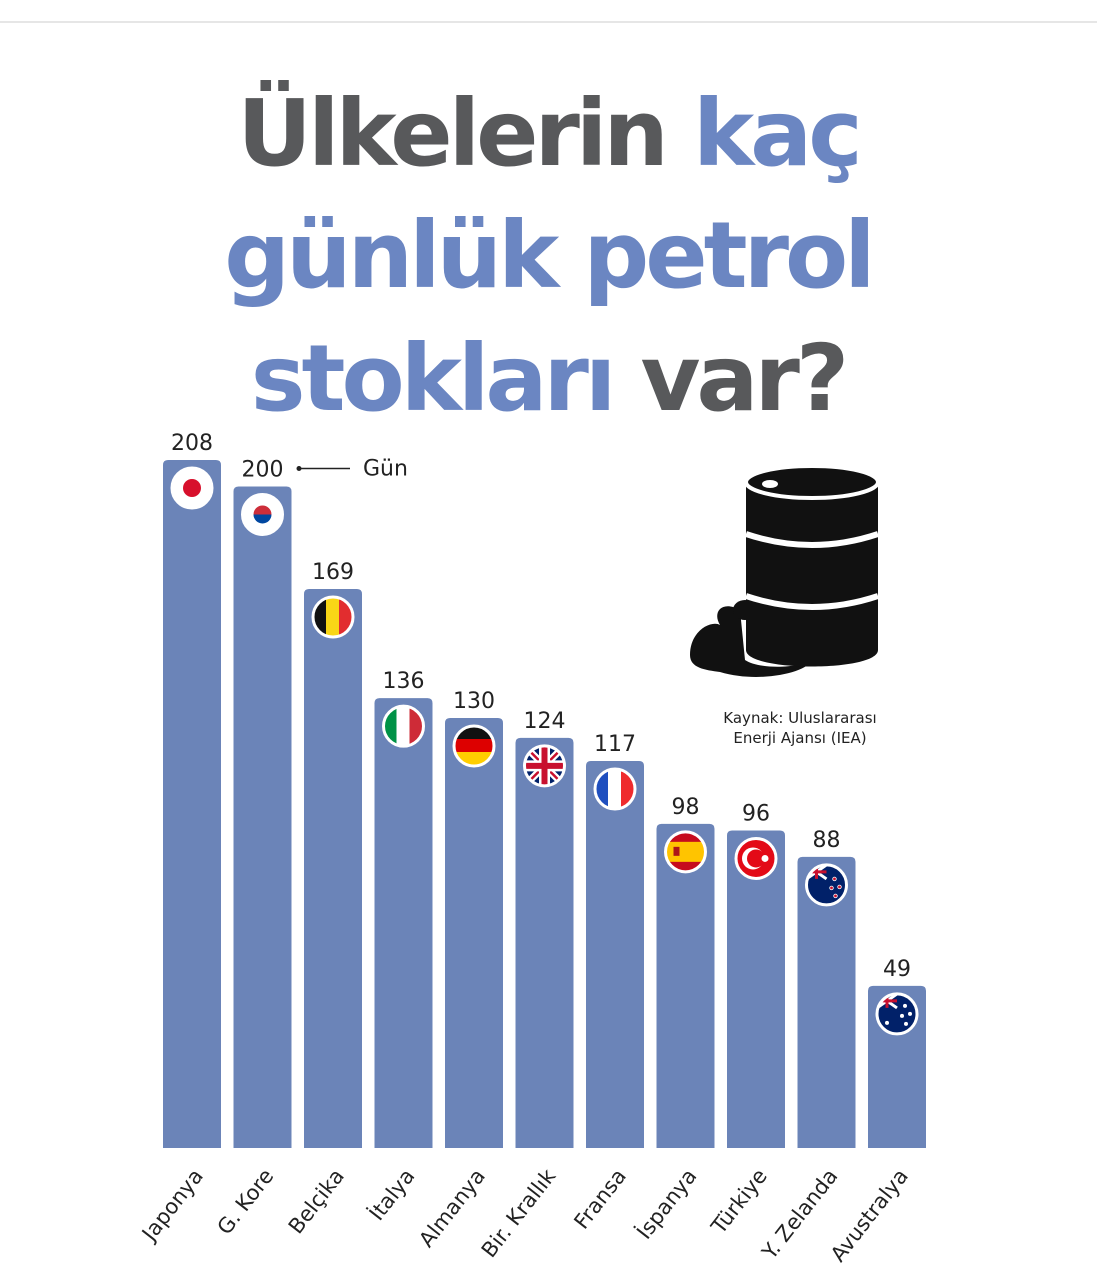  I want to click on value-label: 130, so click(474, 701).